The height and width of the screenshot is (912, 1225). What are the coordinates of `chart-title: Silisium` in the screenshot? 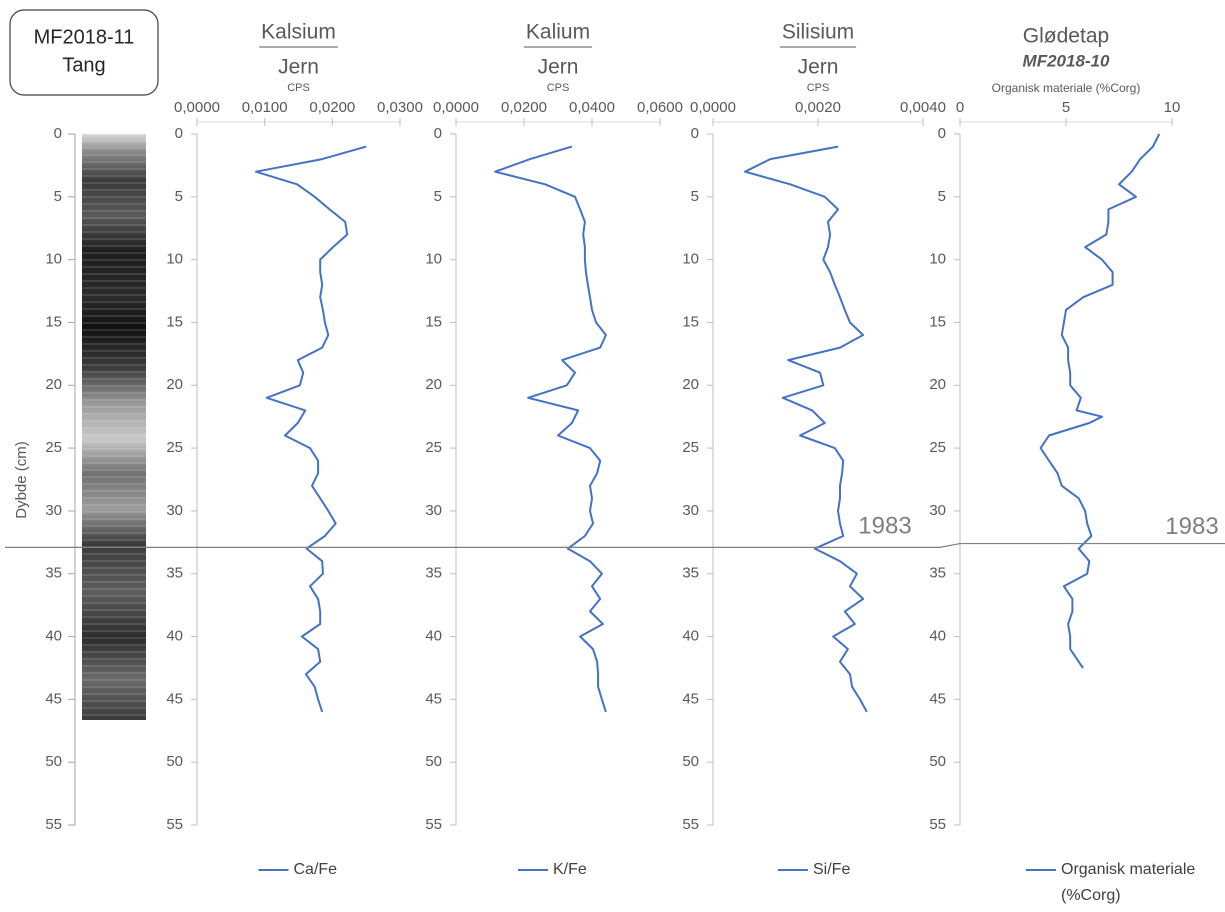 It's located at (818, 32).